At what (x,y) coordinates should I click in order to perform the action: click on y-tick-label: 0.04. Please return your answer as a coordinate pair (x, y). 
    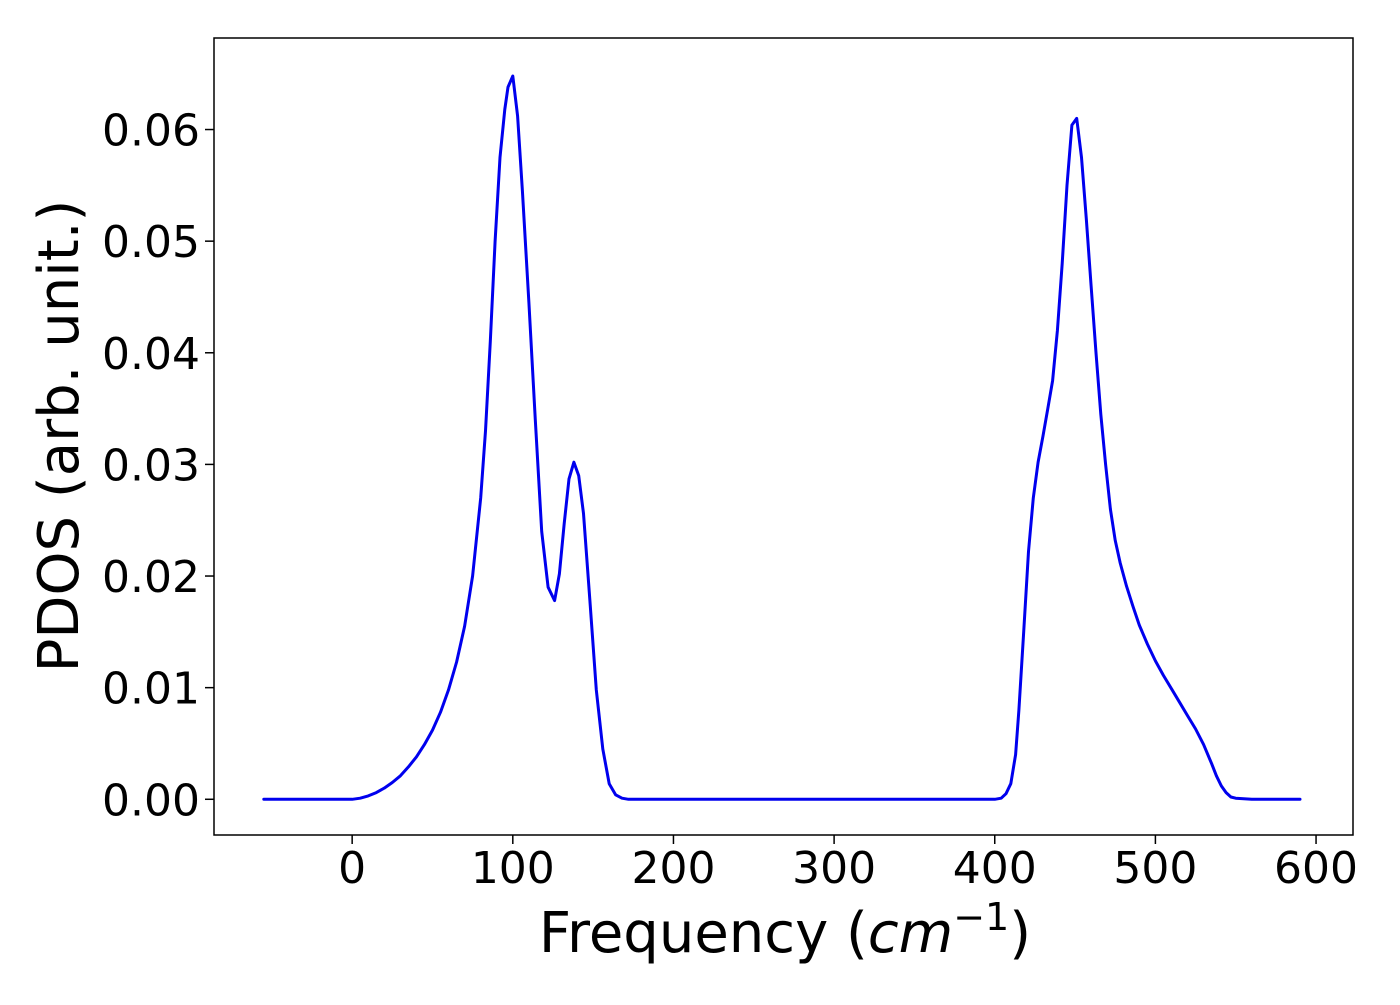
    Looking at the image, I should click on (151, 354).